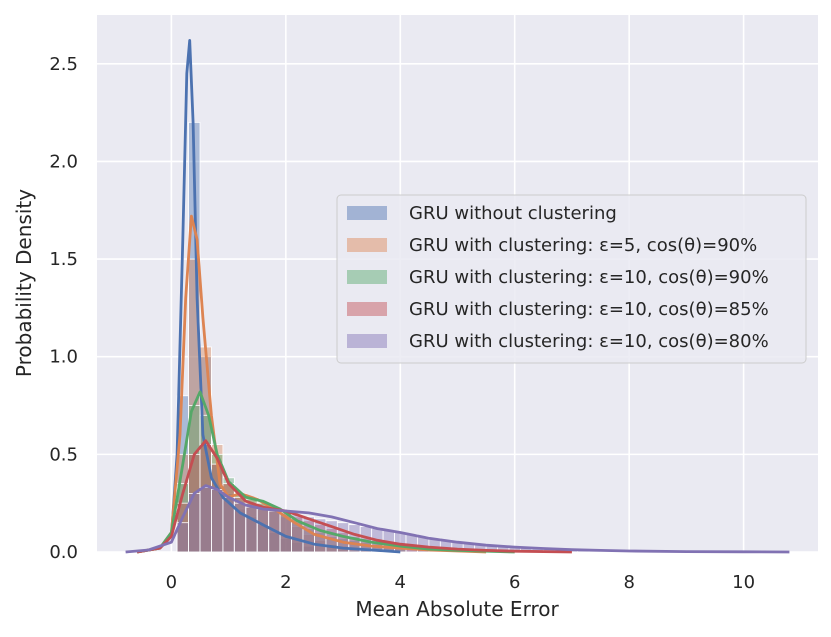  Describe the element at coordinates (400, 582) in the screenshot. I see `x-tick-label: 4` at that location.